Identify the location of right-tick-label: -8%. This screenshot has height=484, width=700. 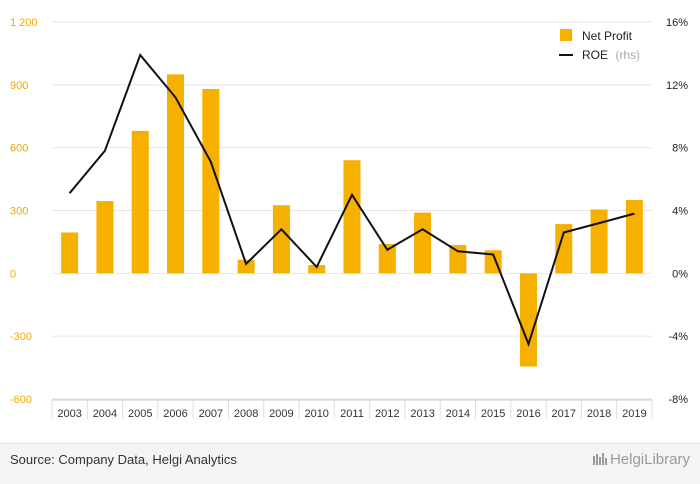
(678, 400).